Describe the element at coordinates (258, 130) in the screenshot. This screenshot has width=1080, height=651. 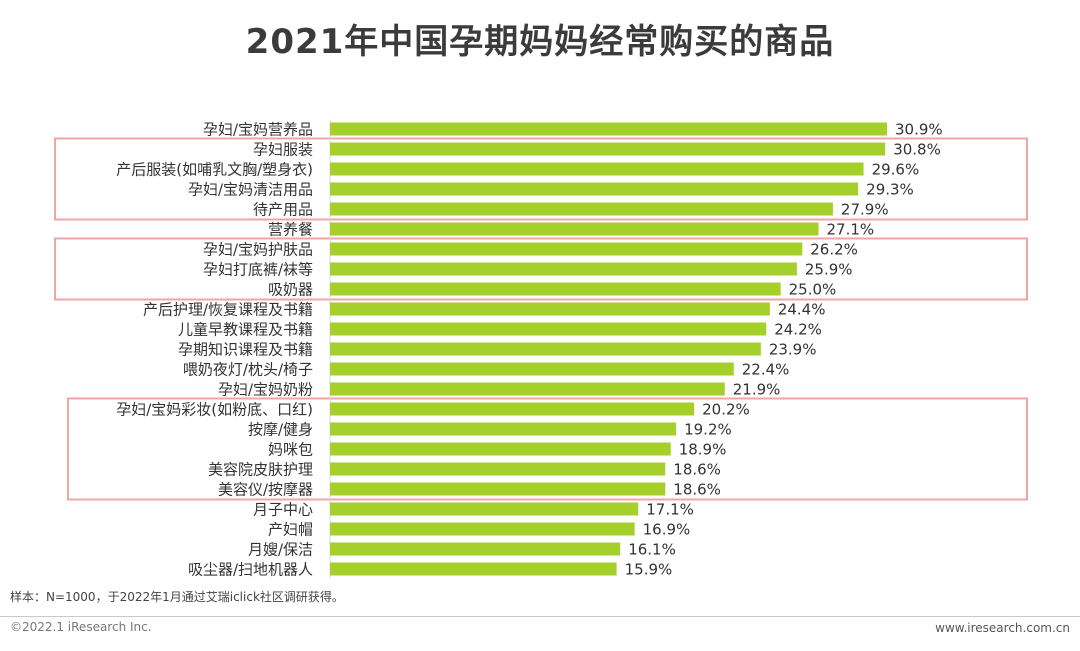
I see `category-label: 孕妇/宝妈营养品` at that location.